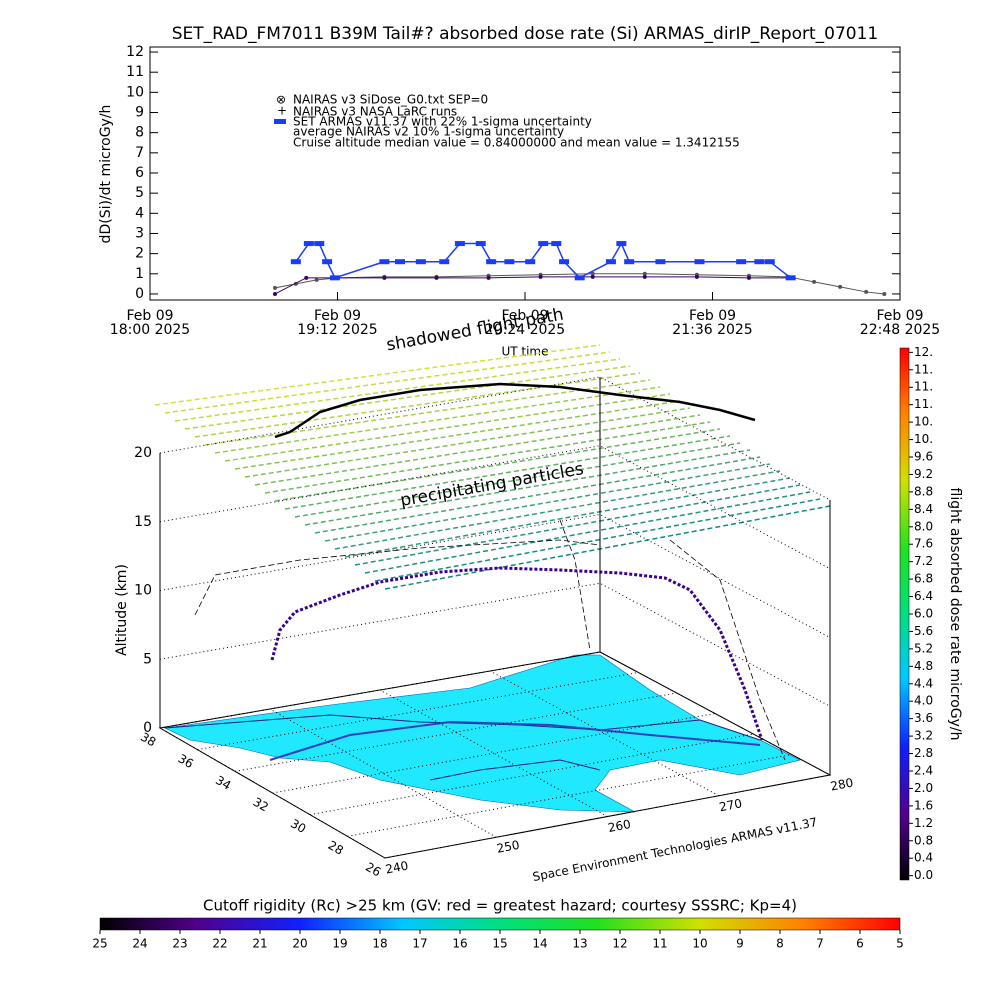 The width and height of the screenshot is (1000, 1000). Describe the element at coordinates (261, 805) in the screenshot. I see `lat-tick-label: 32` at that location.